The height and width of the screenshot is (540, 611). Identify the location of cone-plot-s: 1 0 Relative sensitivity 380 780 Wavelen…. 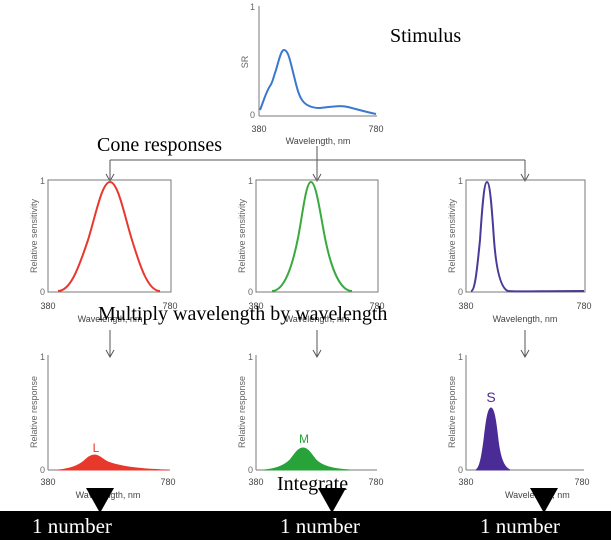
(519, 250).